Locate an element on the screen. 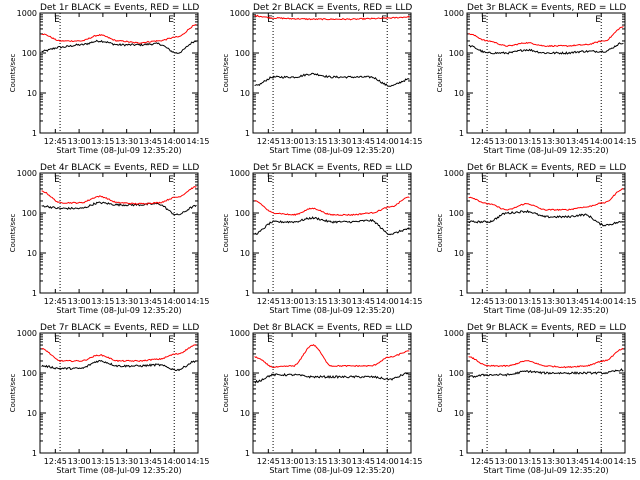 This screenshot has width=640, height=480. panel-title: Det 4r BLACK = Events, RED = LLD is located at coordinates (119, 168).